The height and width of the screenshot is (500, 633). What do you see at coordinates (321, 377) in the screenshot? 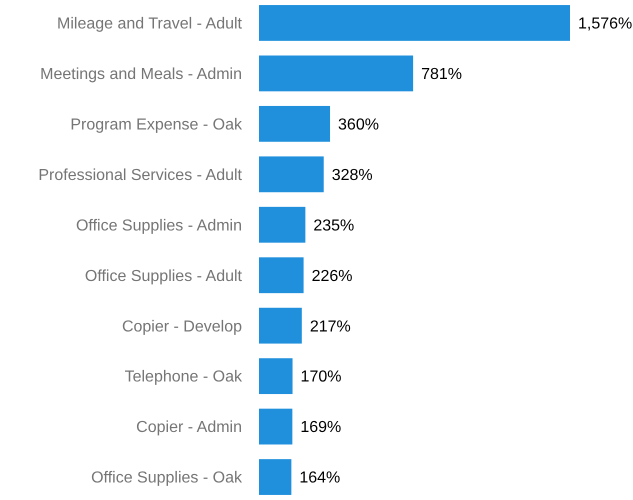
I see `data-label: 170%` at bounding box center [321, 377].